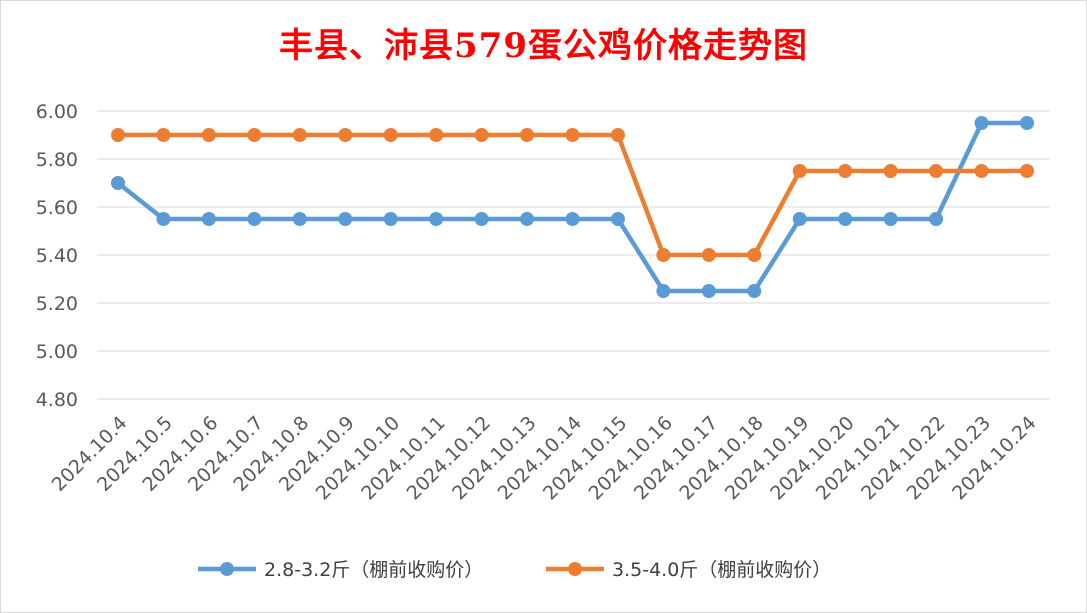  I want to click on y-tick-label: 5.20, so click(57, 304).